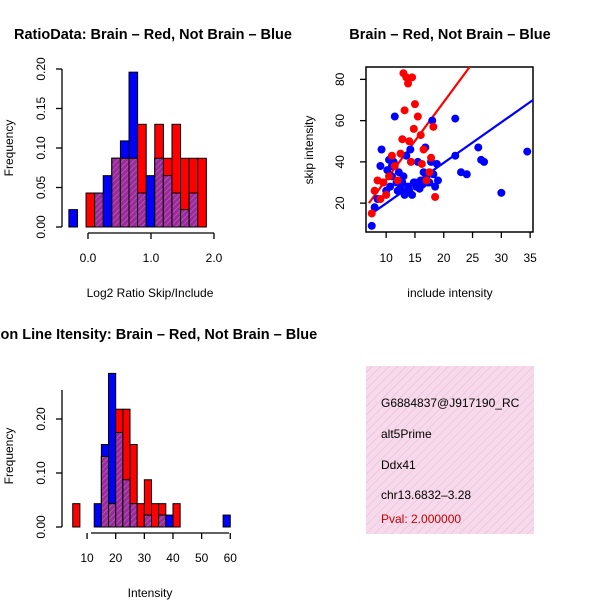  What do you see at coordinates (151, 450) in the screenshot?
I see `intensity-bars` at bounding box center [151, 450].